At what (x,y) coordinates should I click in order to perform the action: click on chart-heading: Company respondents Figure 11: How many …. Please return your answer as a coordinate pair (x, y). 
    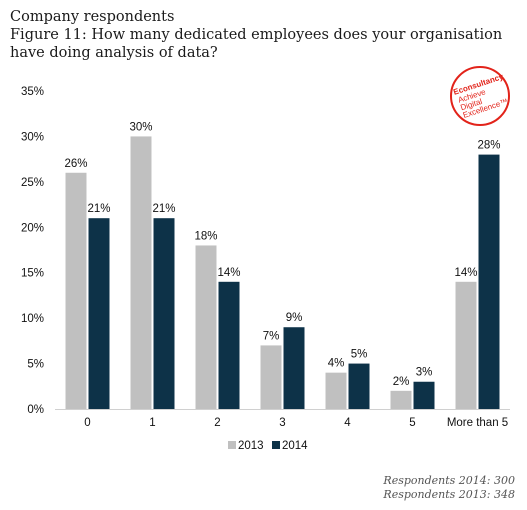
    Looking at the image, I should click on (262, 35).